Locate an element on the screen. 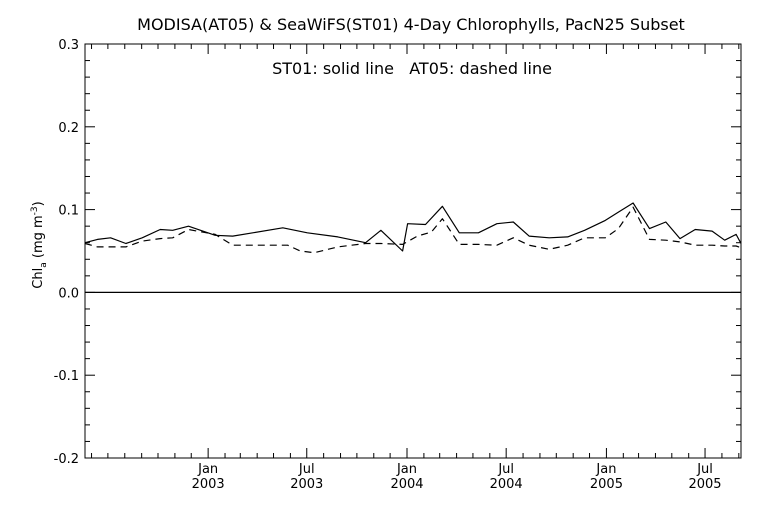 This screenshot has width=768, height=512. y-tick-label: -0.2 is located at coordinates (66, 459).